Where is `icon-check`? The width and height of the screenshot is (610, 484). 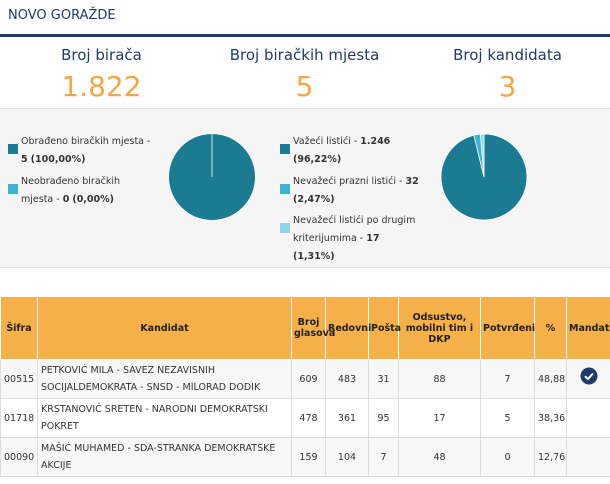
icon-check is located at coordinates (588, 376).